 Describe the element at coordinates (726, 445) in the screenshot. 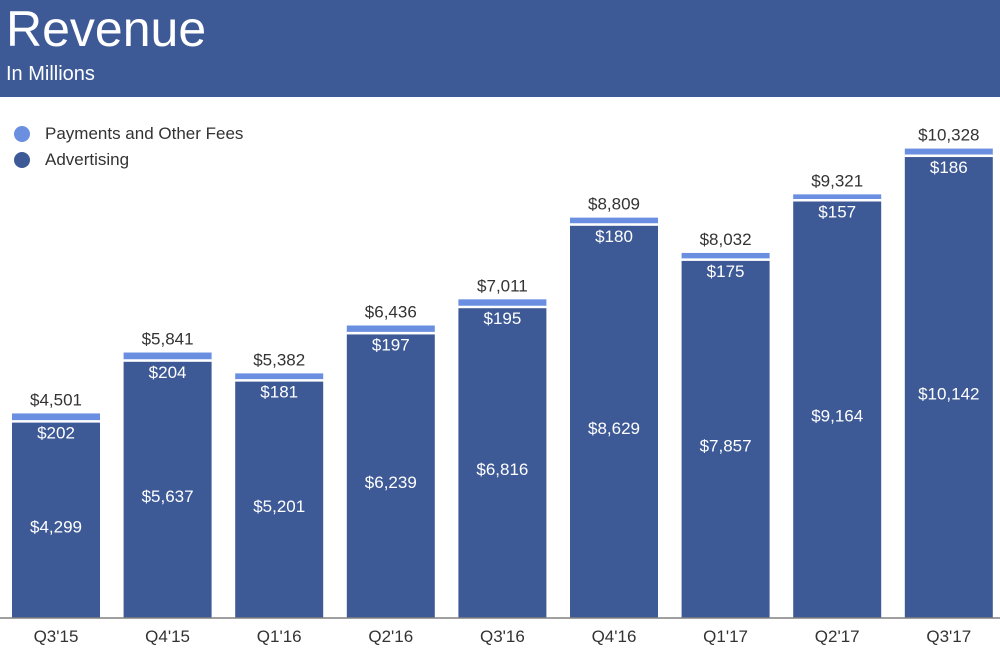

I see `advertising-value-label: $7,857` at that location.